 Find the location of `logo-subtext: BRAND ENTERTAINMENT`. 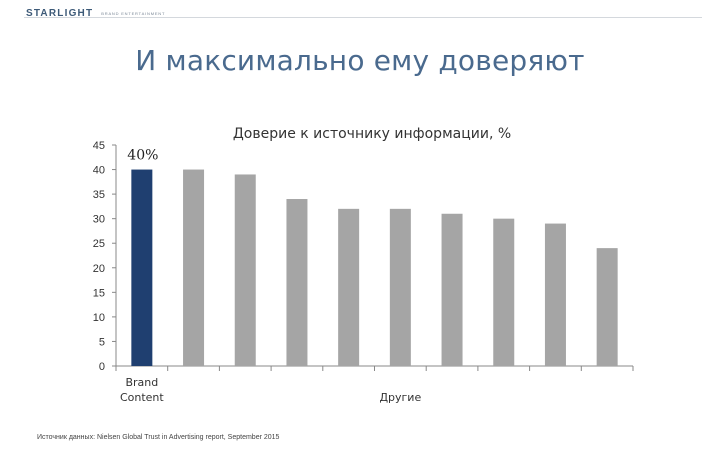

logo-subtext: BRAND ENTERTAINMENT is located at coordinates (133, 13).